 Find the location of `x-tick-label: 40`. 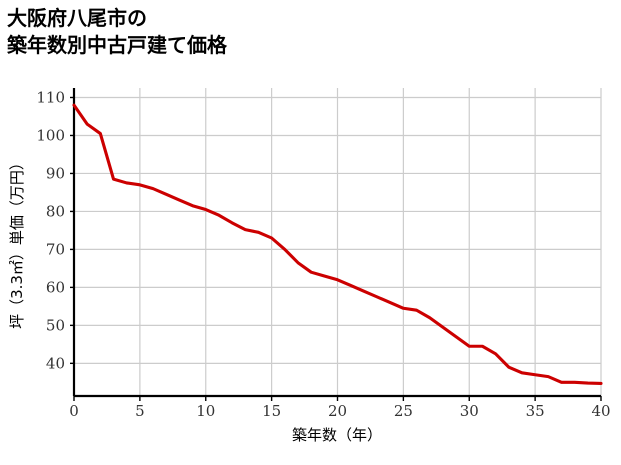

x-tick-label: 40 is located at coordinates (600, 411).